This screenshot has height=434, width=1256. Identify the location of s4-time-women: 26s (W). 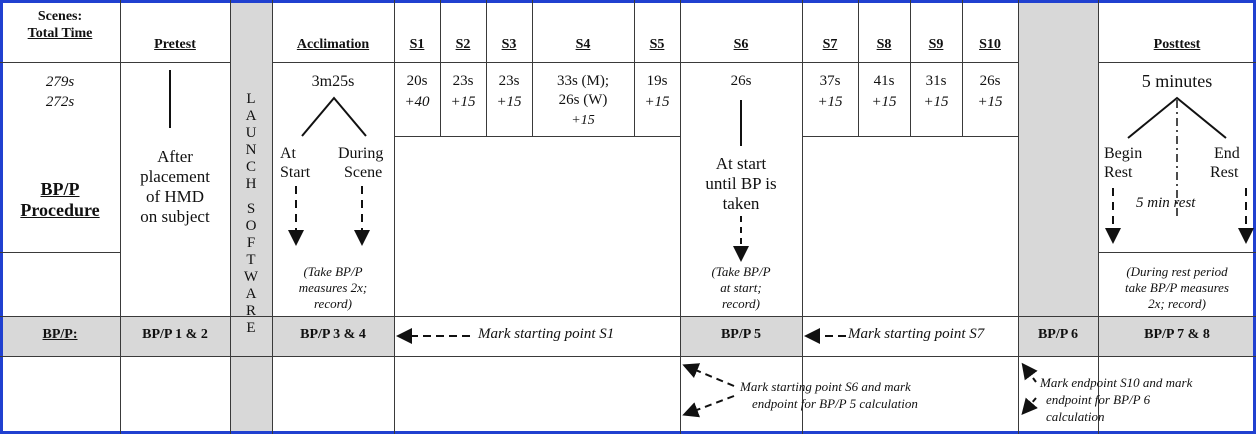
(583, 100).